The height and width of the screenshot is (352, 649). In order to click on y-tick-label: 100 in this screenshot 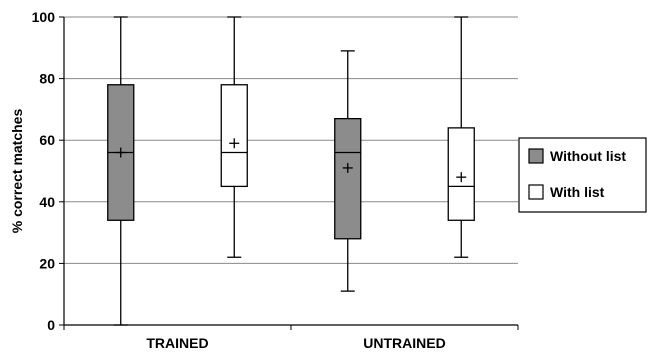, I will do `click(44, 17)`.